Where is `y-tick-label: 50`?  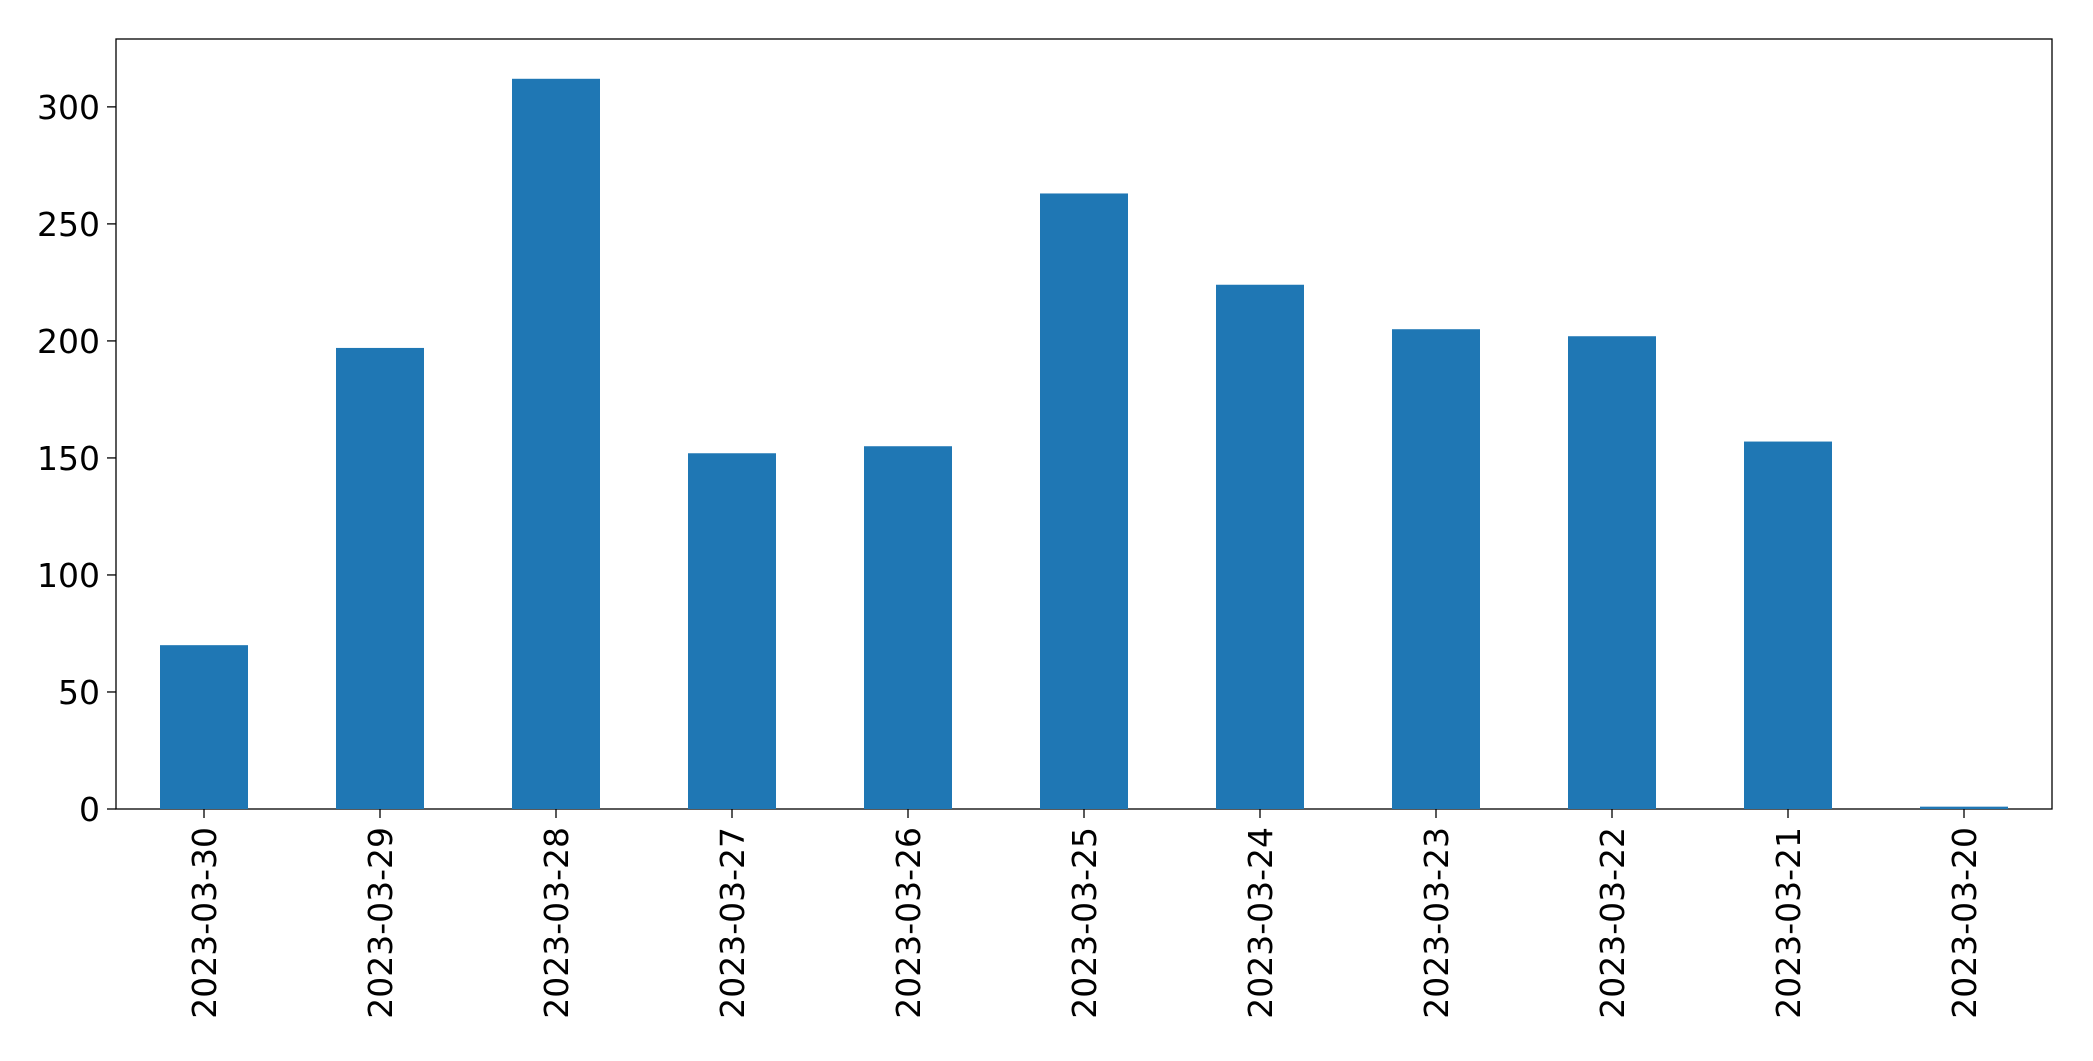 y-tick-label: 50 is located at coordinates (79, 692).